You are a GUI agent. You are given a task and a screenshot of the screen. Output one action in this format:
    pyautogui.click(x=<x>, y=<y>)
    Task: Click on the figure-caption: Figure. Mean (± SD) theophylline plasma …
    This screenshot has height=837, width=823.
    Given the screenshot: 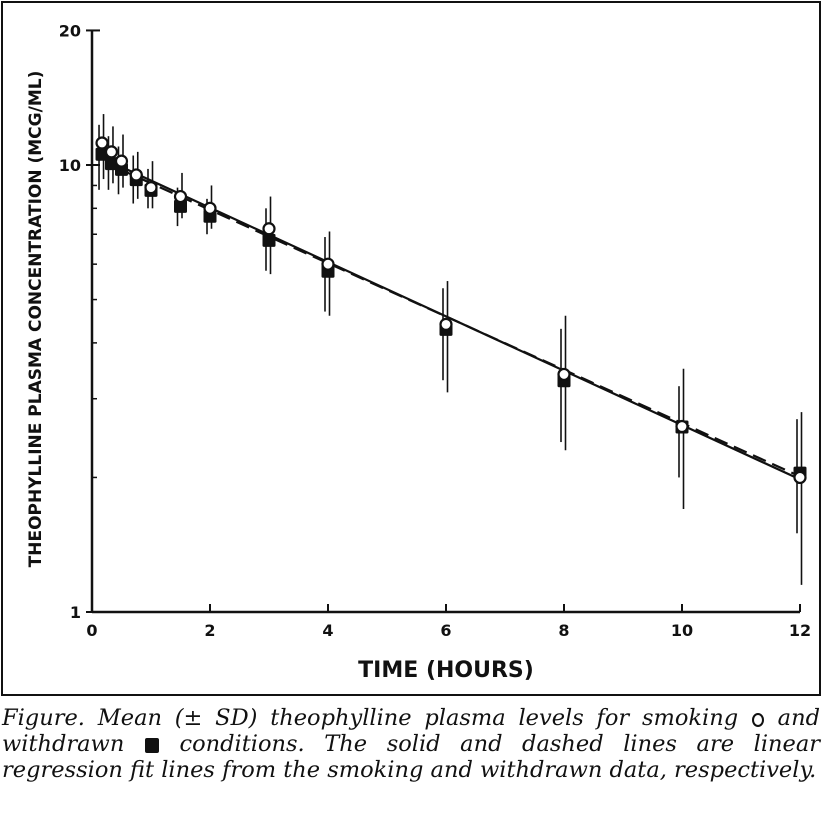 What is the action you would take?
    pyautogui.click(x=411, y=744)
    